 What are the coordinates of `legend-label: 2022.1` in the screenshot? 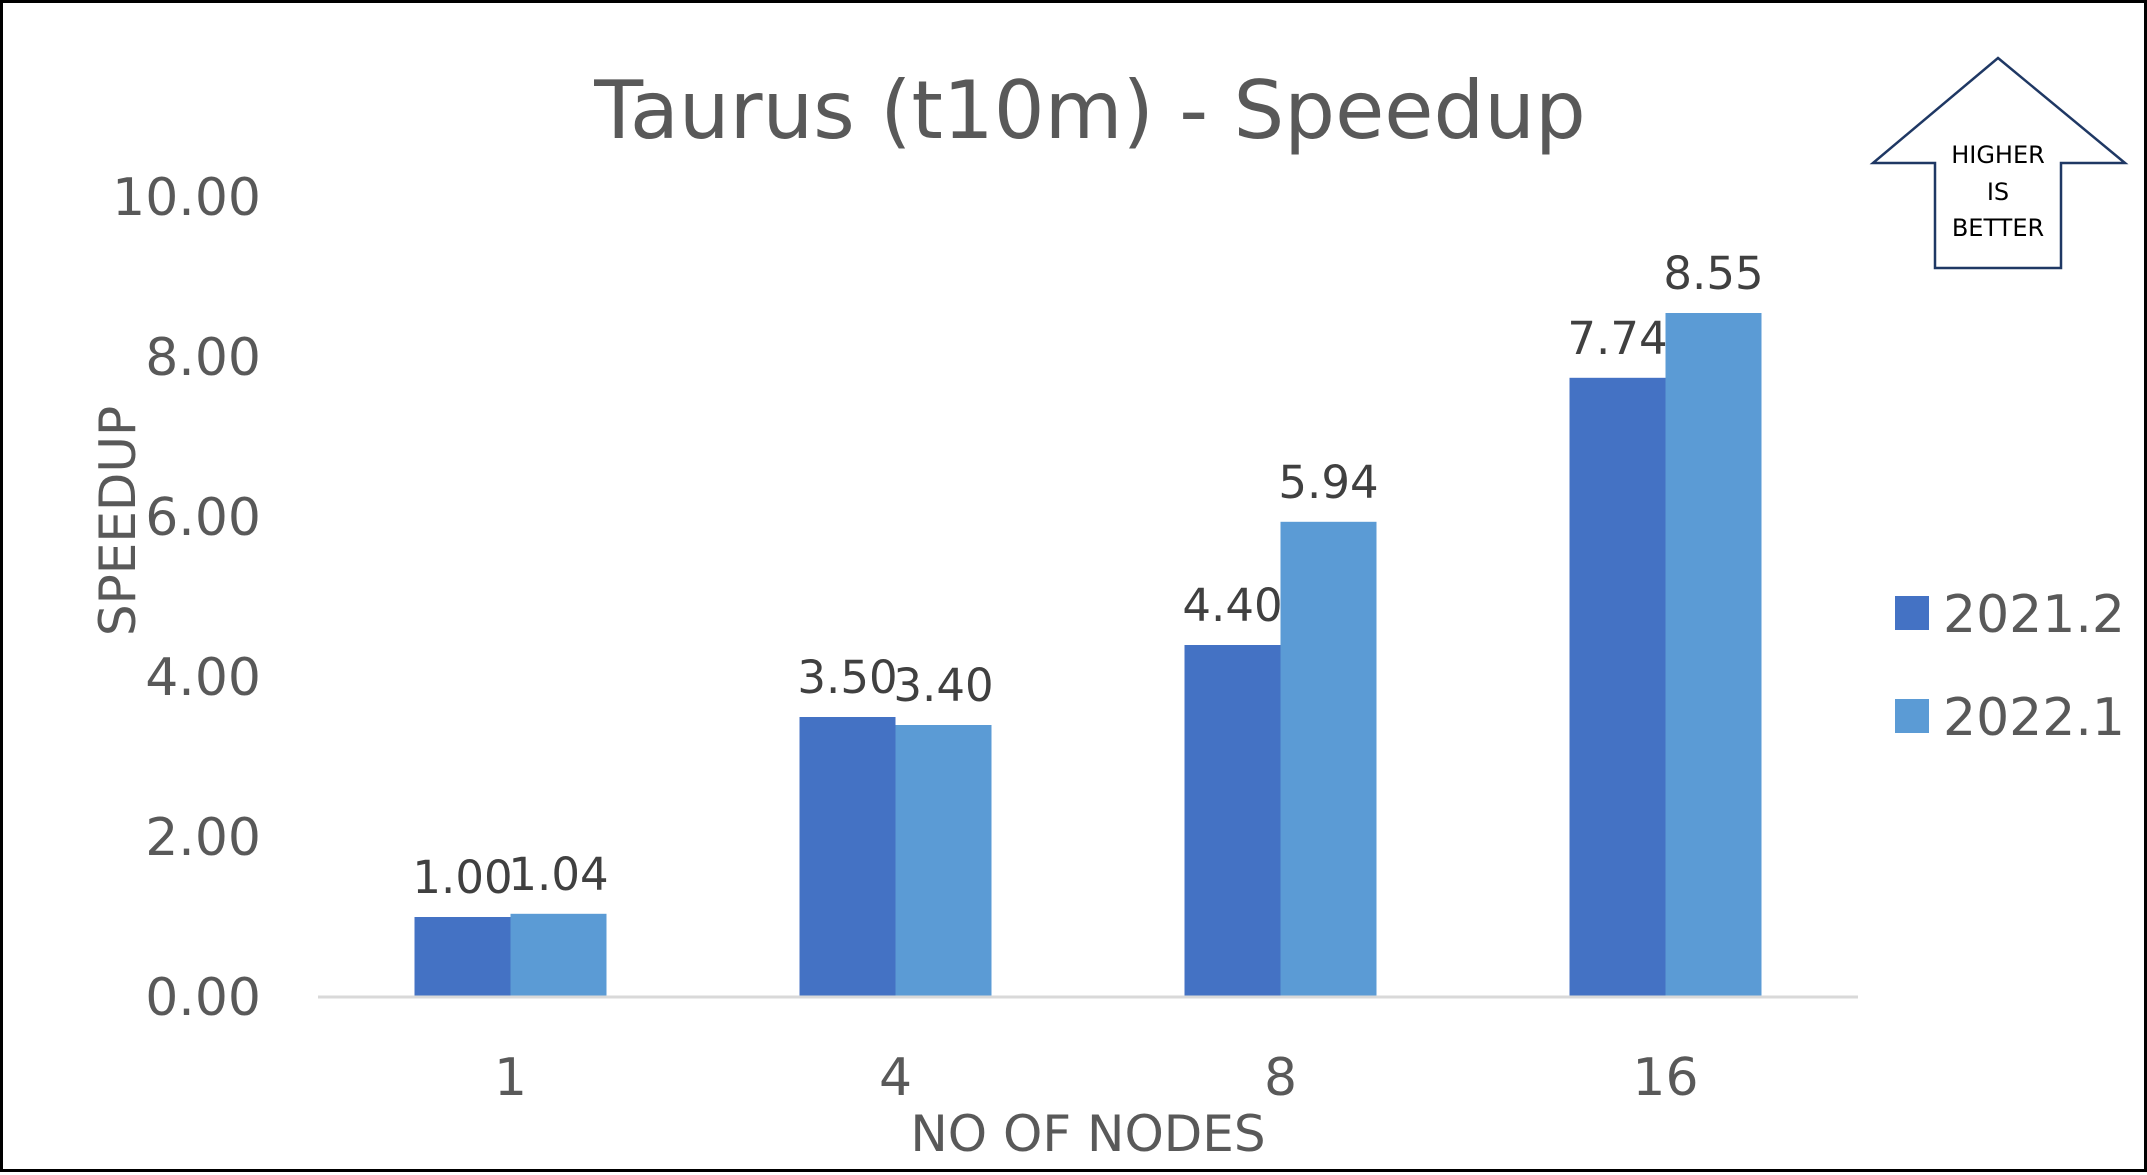 It's located at (2034, 718).